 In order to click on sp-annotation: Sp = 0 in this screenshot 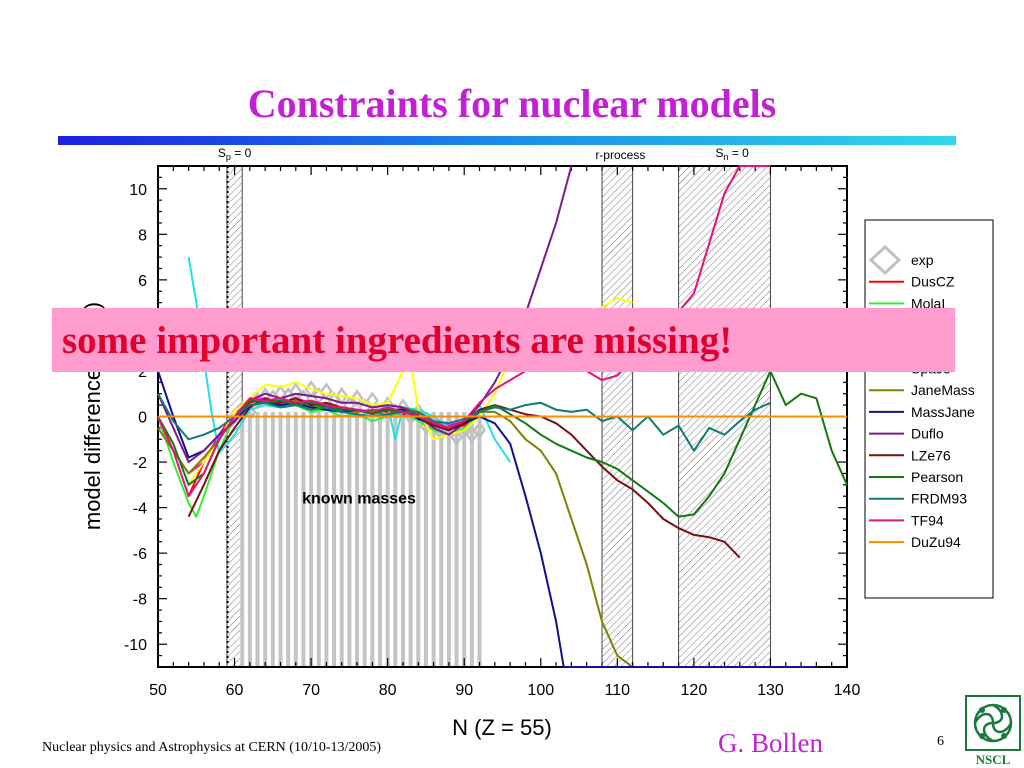, I will do `click(235, 154)`.